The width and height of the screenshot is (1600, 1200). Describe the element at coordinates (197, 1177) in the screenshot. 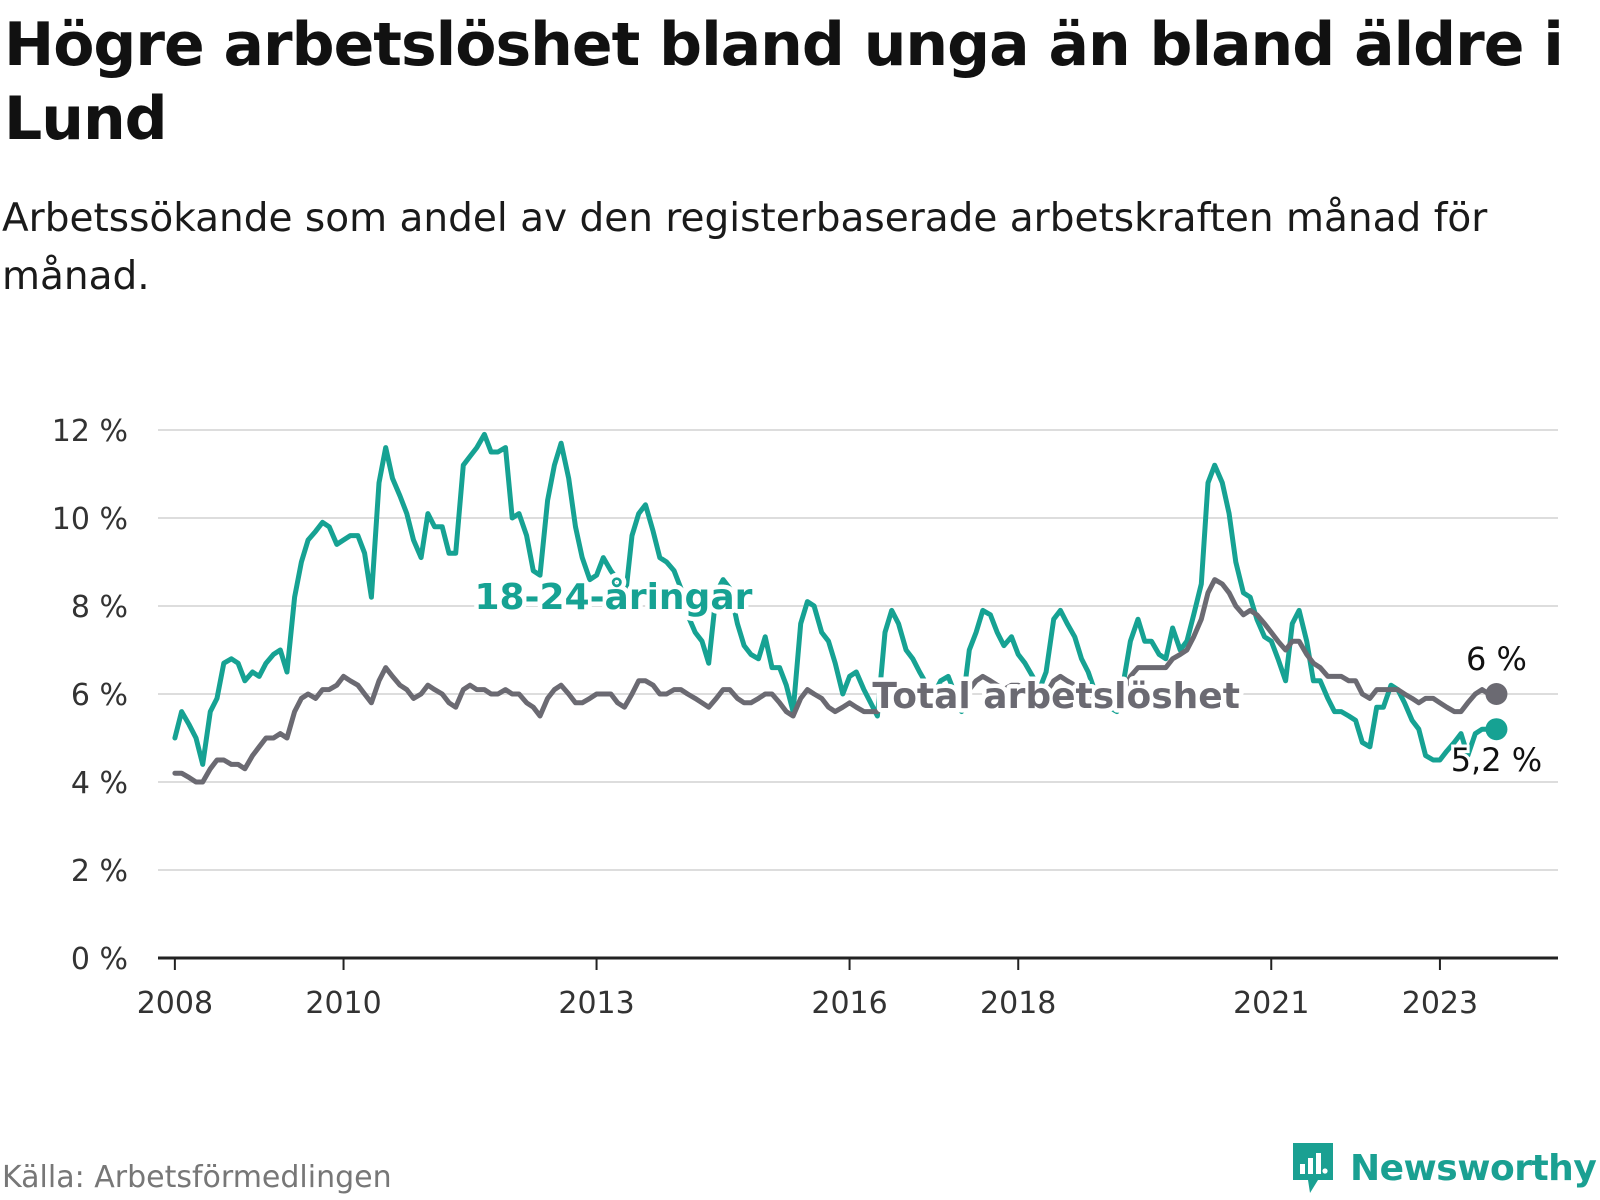

I see `source-note: Källa: Arbetsförmedlingen` at that location.